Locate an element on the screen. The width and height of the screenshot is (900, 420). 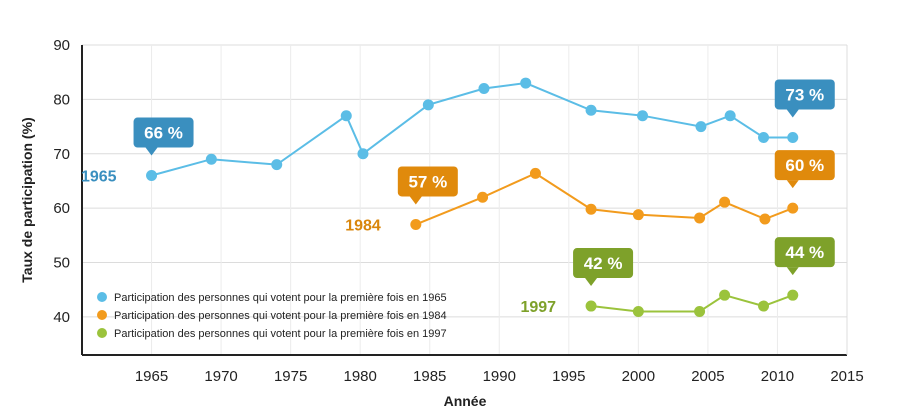
y-tick-label: 60 is located at coordinates (61, 208).